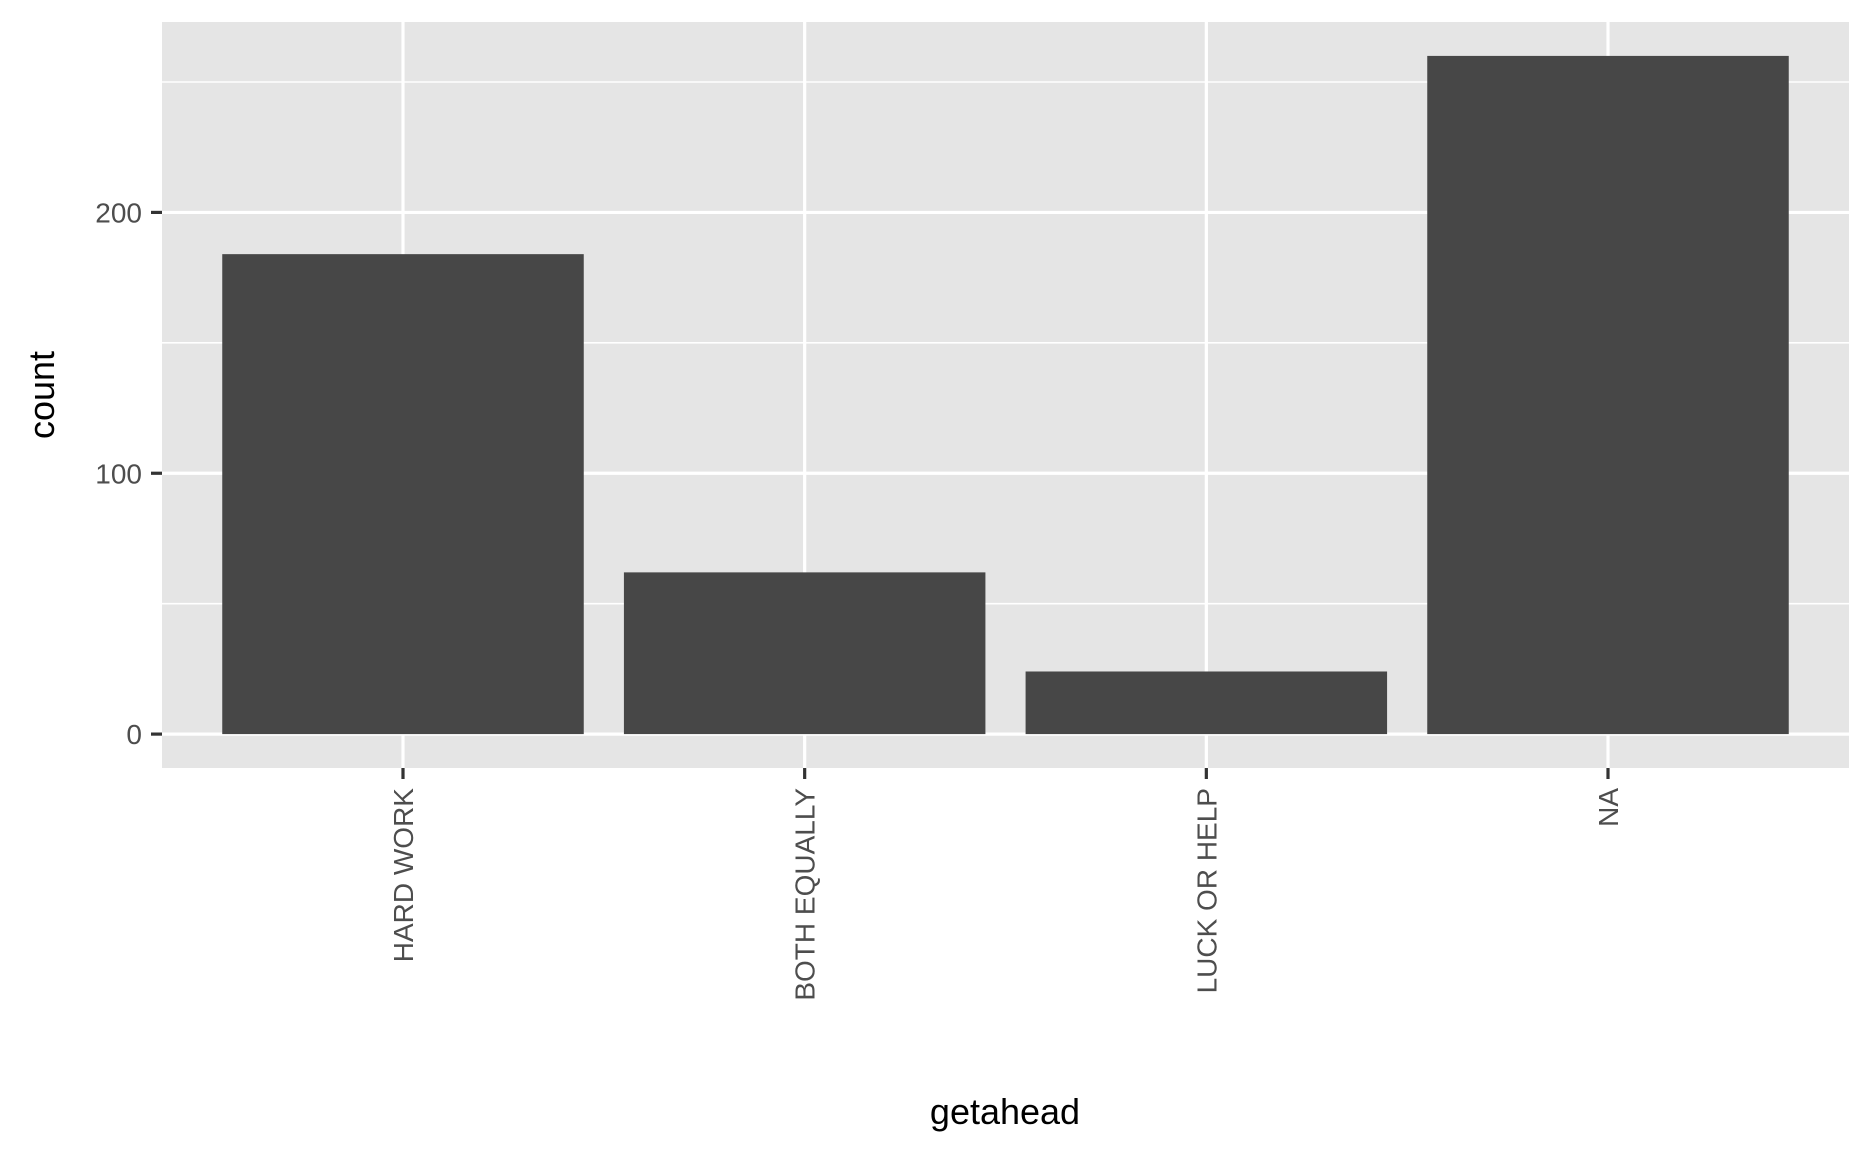 The height and width of the screenshot is (1156, 1871). Describe the element at coordinates (1005, 1111) in the screenshot. I see `x-axis-title: getahead` at that location.